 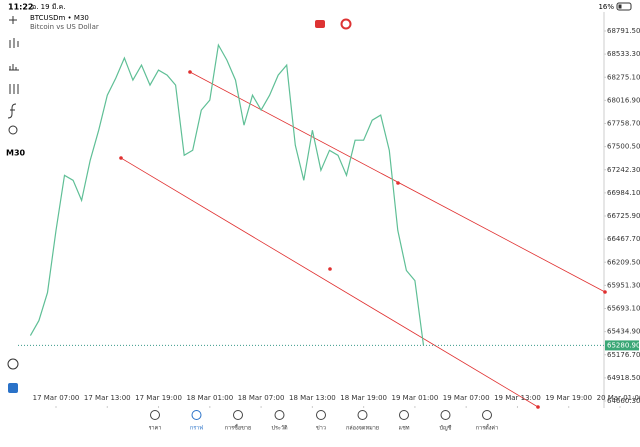 What do you see at coordinates (14, 43) in the screenshot?
I see `chart-type-tool` at bounding box center [14, 43].